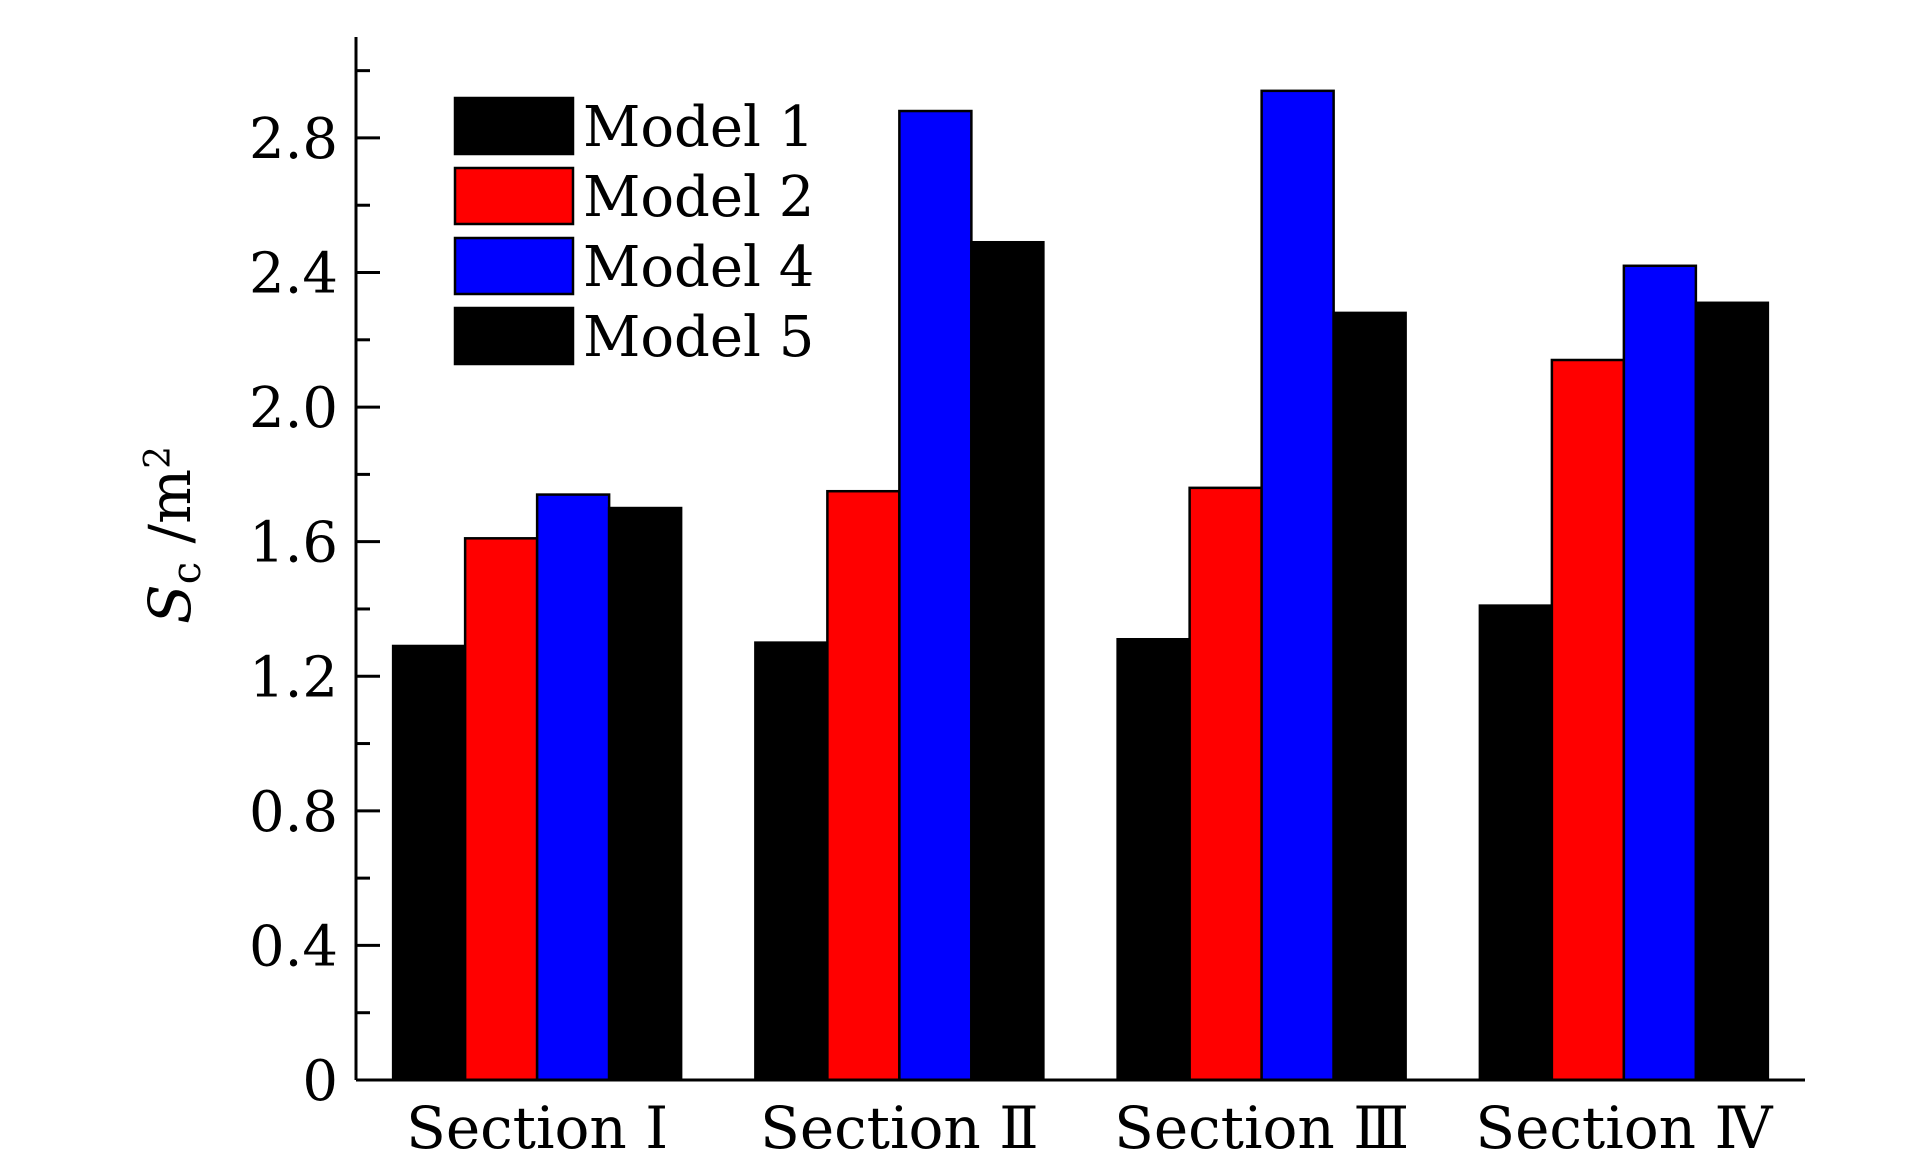 The width and height of the screenshot is (1923, 1169). What do you see at coordinates (293, 274) in the screenshot?
I see `y-tick-label: 2.4` at bounding box center [293, 274].